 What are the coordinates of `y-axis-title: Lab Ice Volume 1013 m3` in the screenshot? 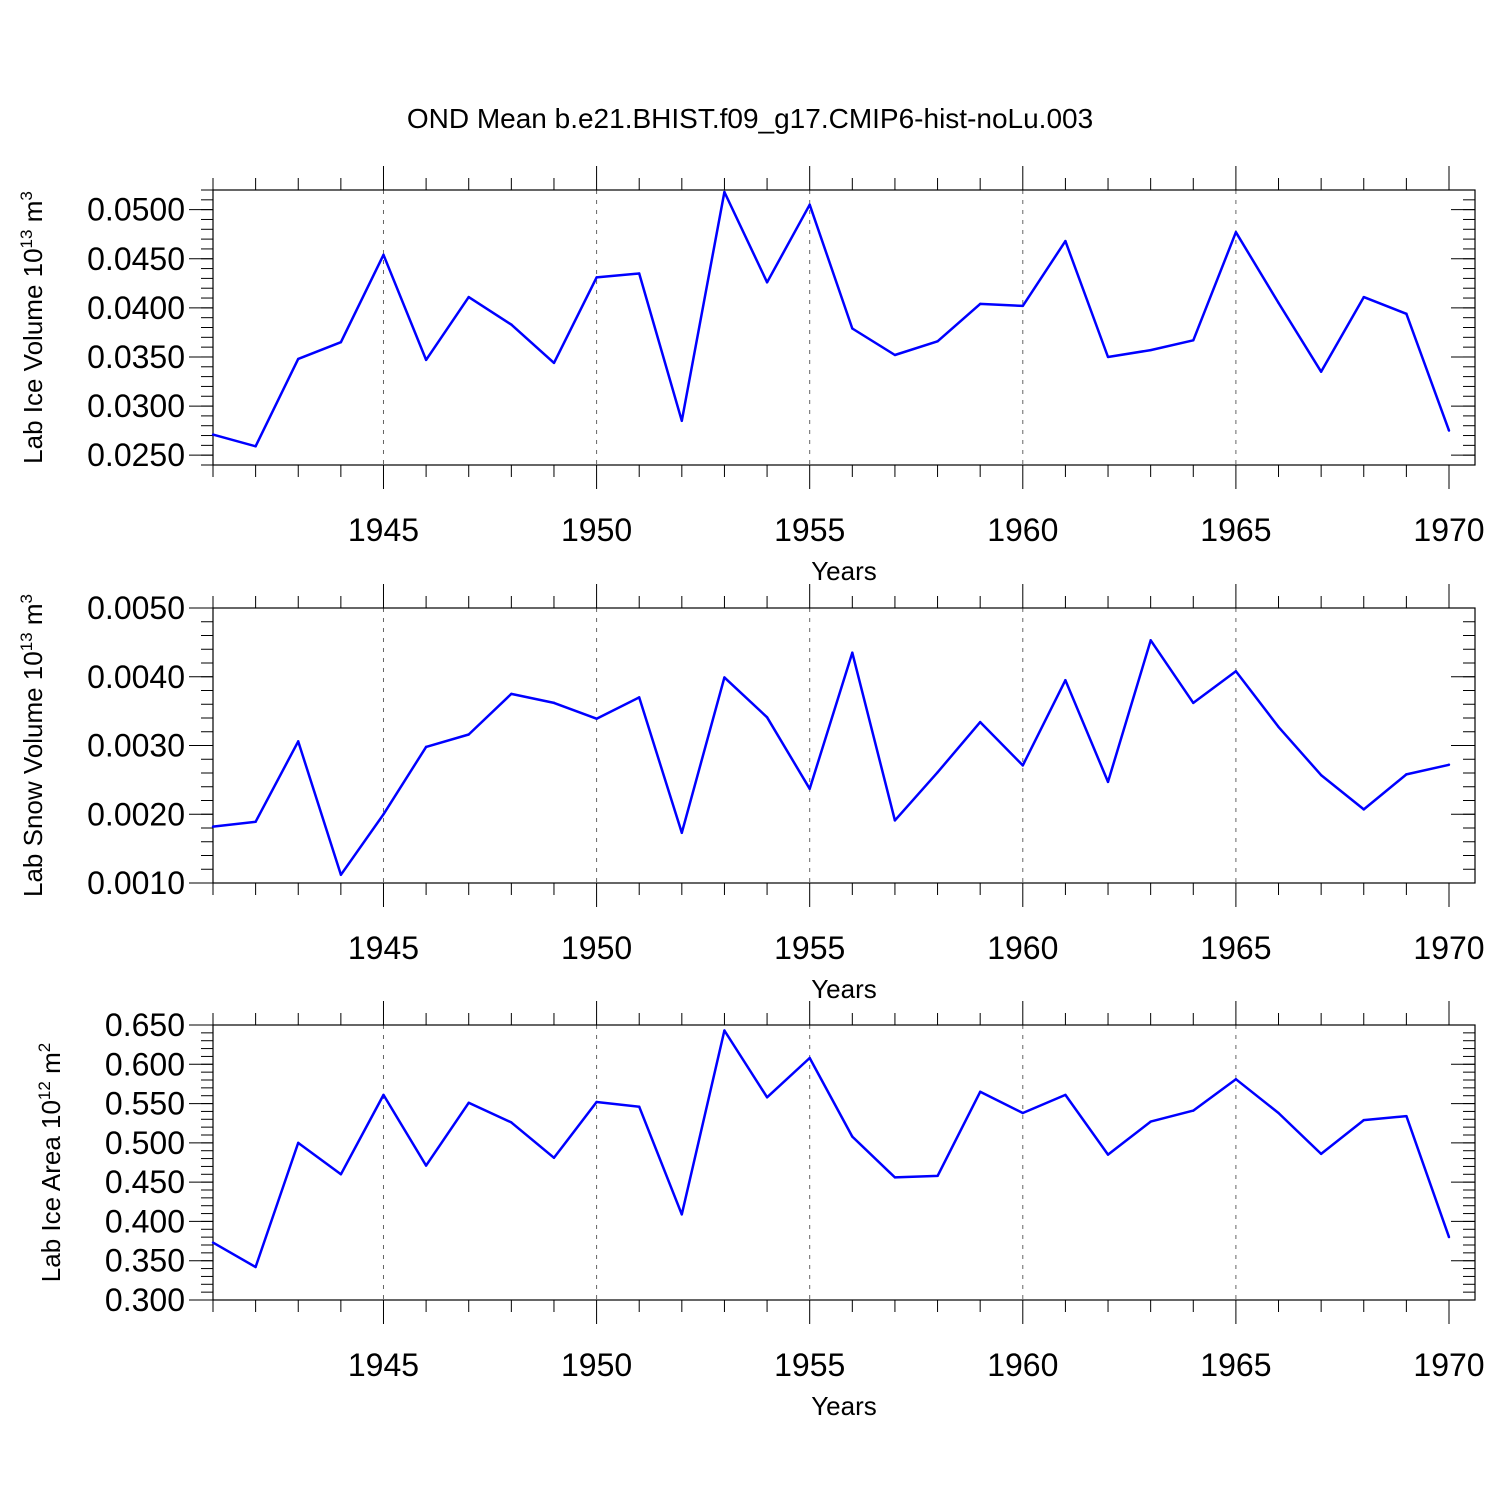 It's located at (32, 327).